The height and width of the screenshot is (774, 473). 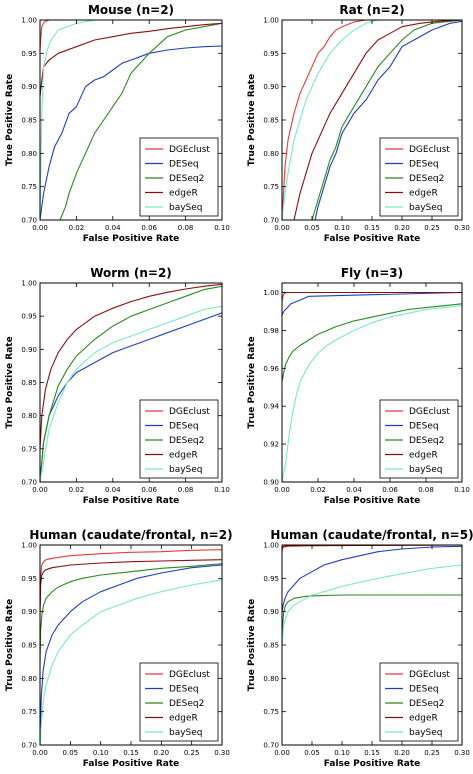 What do you see at coordinates (77, 228) in the screenshot?
I see `x-tick-label: 0.02` at bounding box center [77, 228].